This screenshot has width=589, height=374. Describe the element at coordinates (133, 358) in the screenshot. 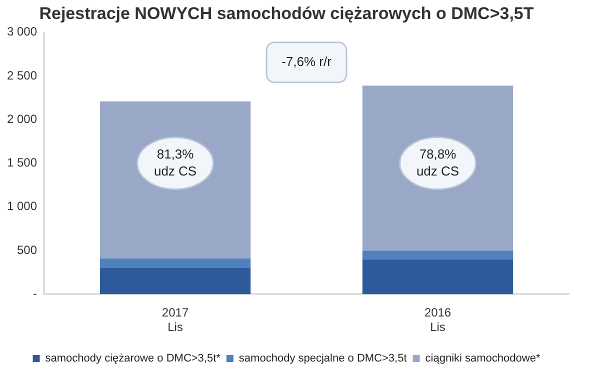

I see `legend-label: samochody ciężarowe o DMC>3,5t*` at that location.